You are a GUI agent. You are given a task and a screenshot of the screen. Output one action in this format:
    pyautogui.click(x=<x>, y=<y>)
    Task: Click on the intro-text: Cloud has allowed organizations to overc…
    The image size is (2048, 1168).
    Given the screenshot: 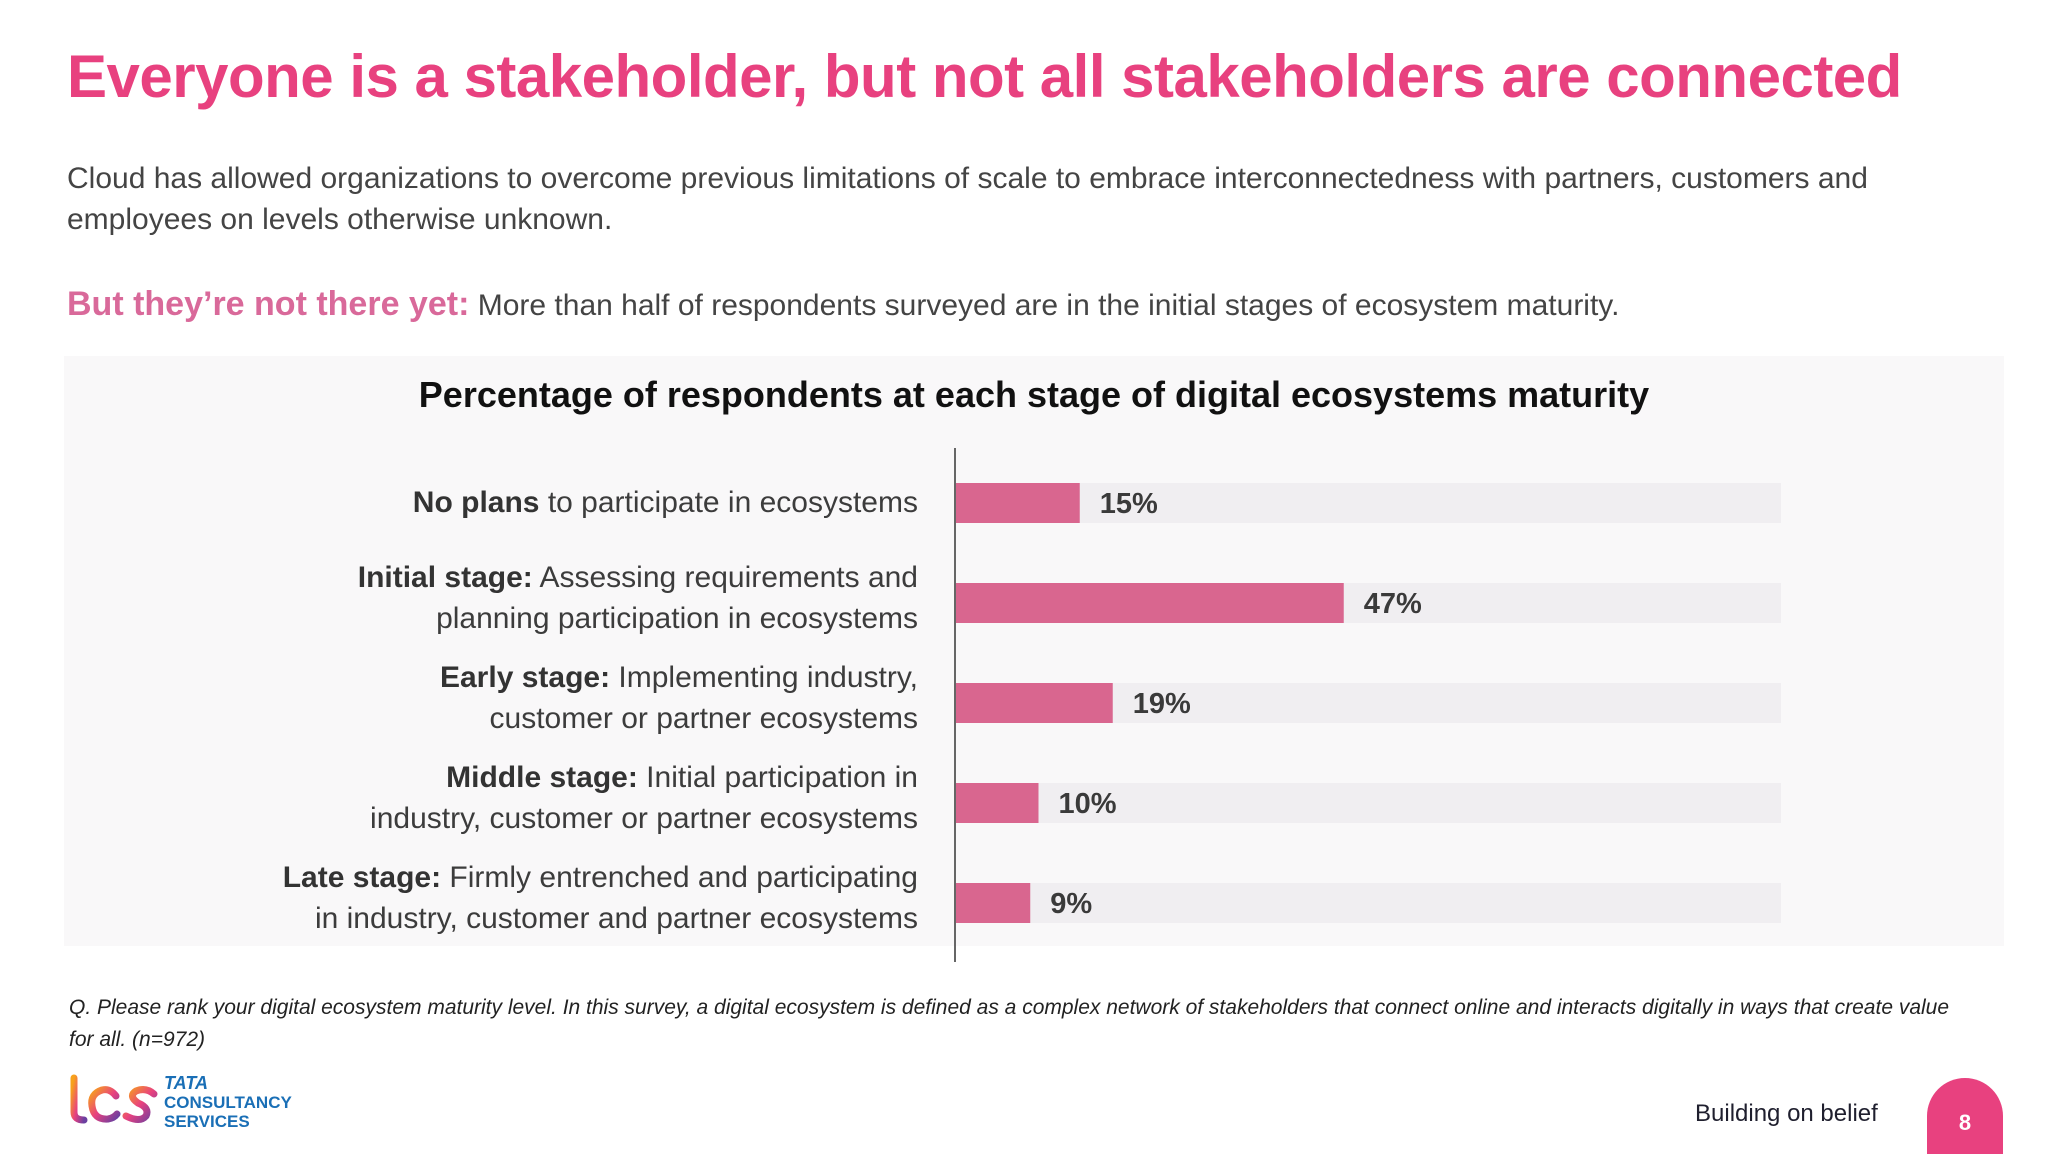 What is the action you would take?
    pyautogui.click(x=967, y=199)
    